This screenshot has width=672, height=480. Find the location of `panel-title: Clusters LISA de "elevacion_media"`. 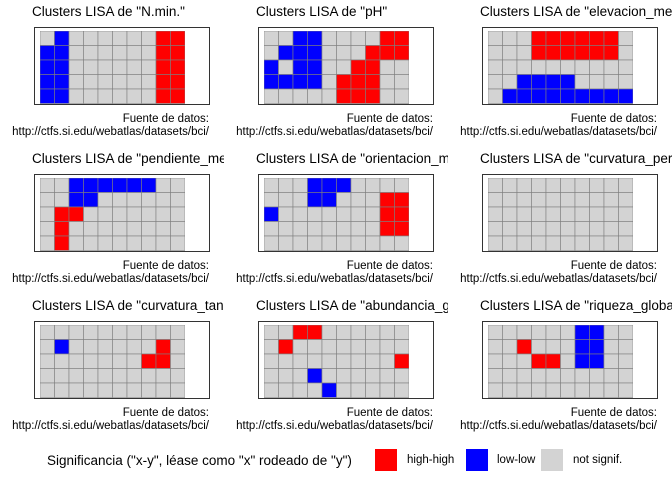

panel-title: Clusters LISA de "elevacion_media" is located at coordinates (576, 11).